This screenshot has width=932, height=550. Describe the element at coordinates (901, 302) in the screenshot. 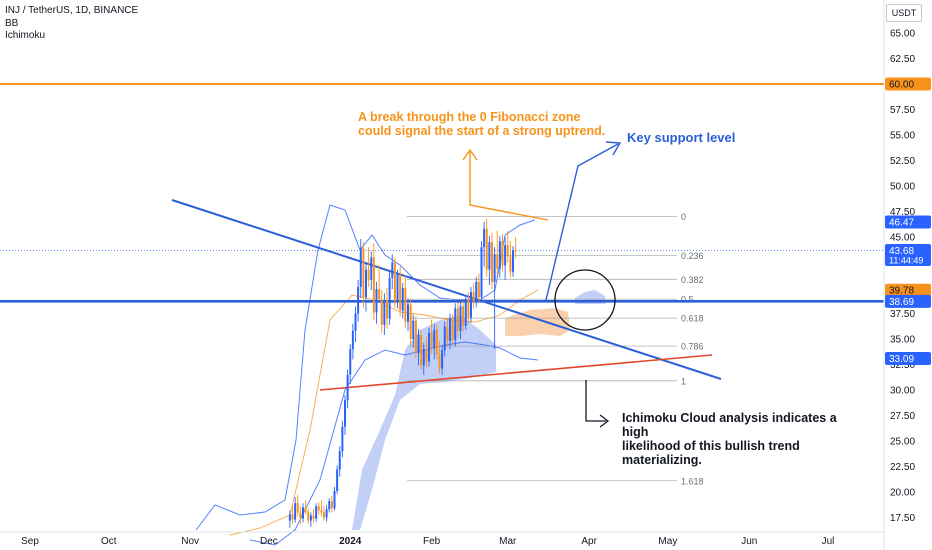

I see `price-tag-label: 38.69` at that location.